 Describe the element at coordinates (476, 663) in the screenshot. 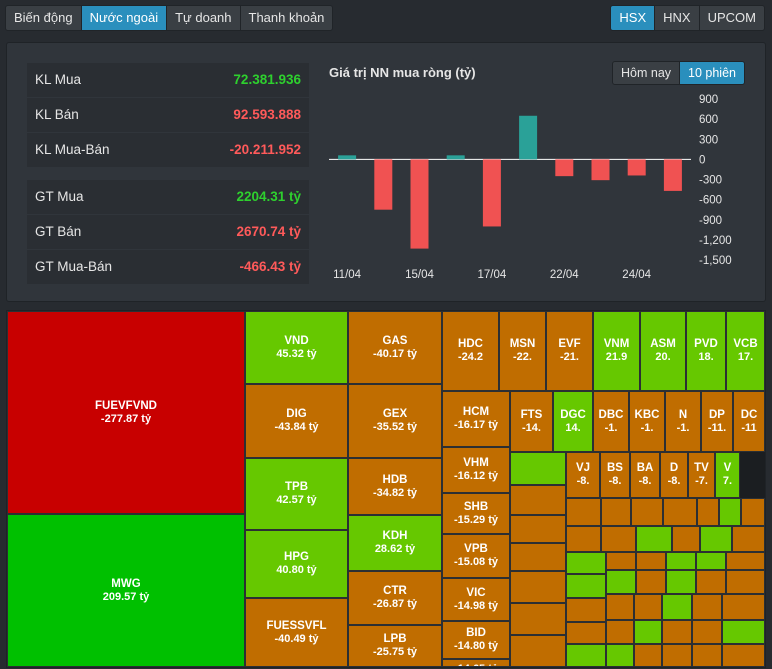

I see `treemap-cell-vix: VIX-14.65 tỷ` at that location.